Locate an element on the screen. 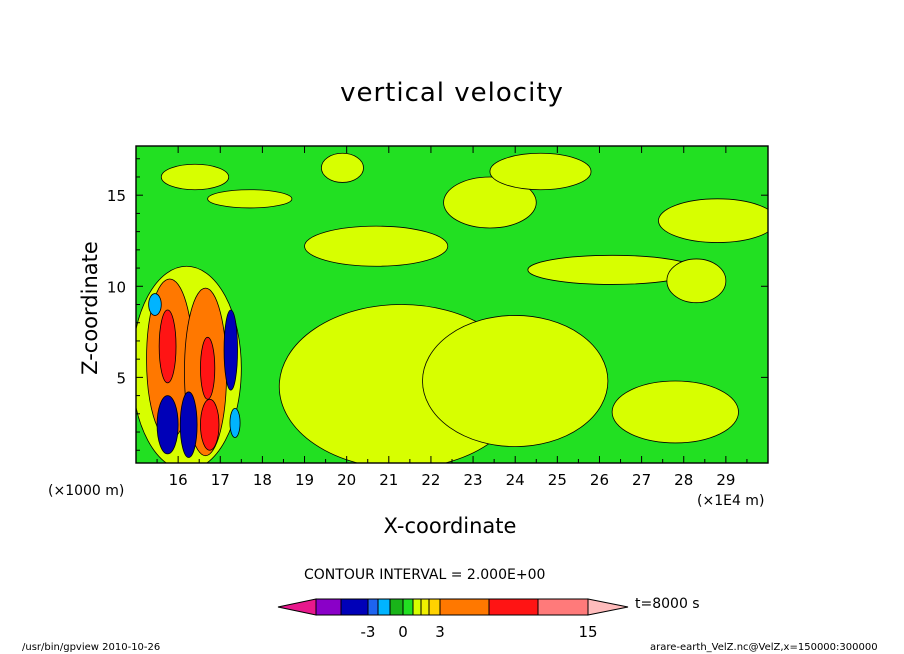 The width and height of the screenshot is (904, 654). x-tick-label: 24 is located at coordinates (515, 480).